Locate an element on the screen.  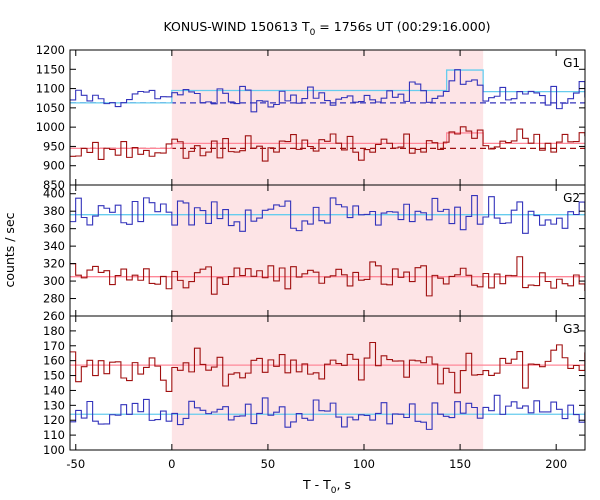
chart-title-sub: 0 is located at coordinates (313, 33).